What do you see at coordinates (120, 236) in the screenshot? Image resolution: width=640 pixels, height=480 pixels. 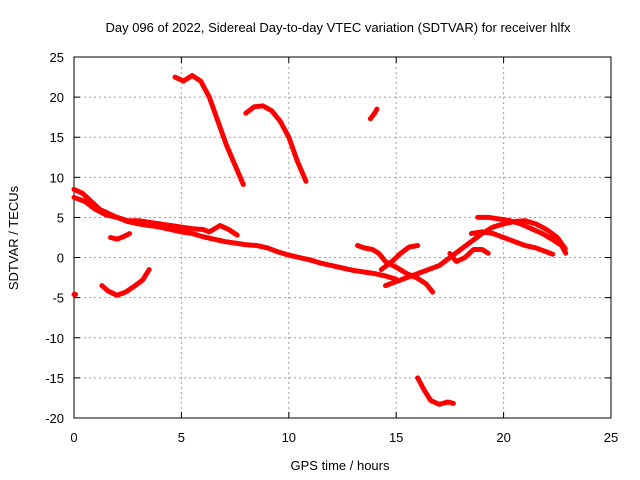 I see `series-core-small-blob-left` at bounding box center [120, 236].